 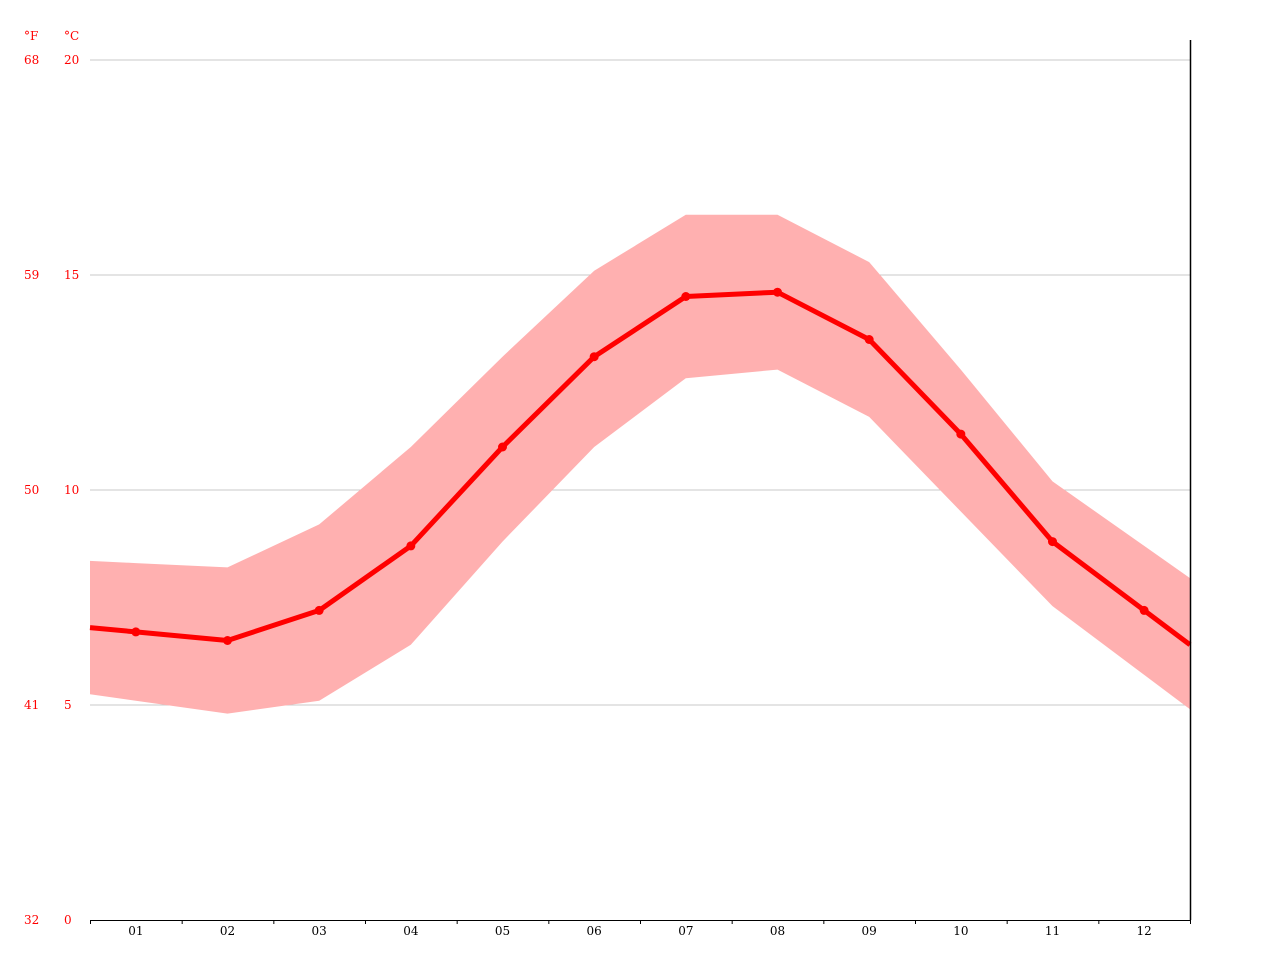 I want to click on x-tick-label: 08, so click(x=777, y=931).